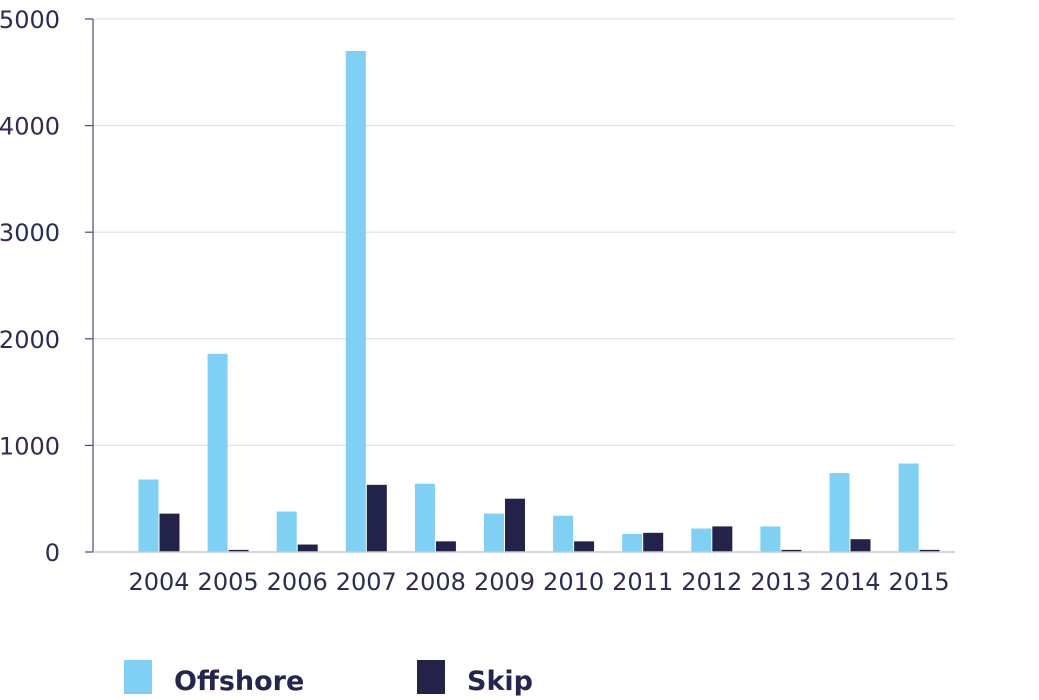 This screenshot has height=700, width=1039. Describe the element at coordinates (929, 550) in the screenshot. I see `bar-skip-2015` at that location.